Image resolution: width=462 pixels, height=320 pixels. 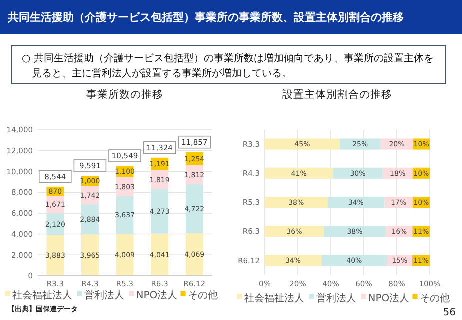 I want to click on chart-title: 設置主体別割合の推移, so click(x=337, y=94).